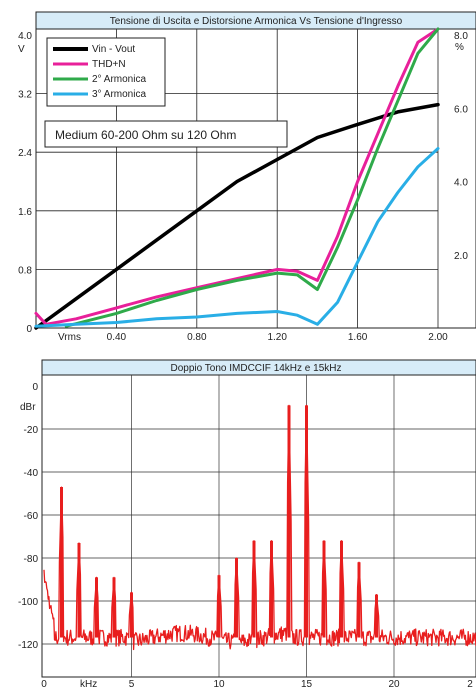 This screenshot has width=476, height=689. Describe the element at coordinates (119, 94) in the screenshot. I see `legend-label-3rd: 3° Armonica` at that location.